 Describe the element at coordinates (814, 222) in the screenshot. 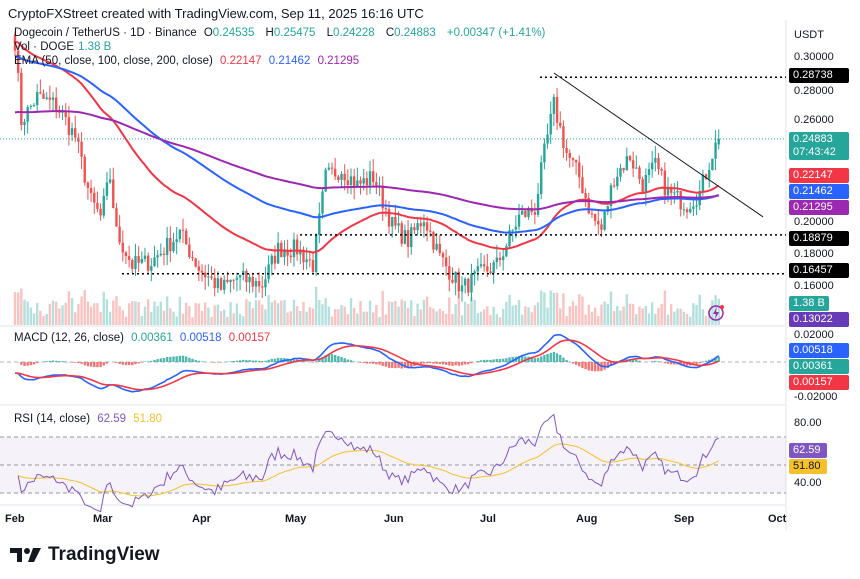

I see `price-tick: 0.20000` at that location.